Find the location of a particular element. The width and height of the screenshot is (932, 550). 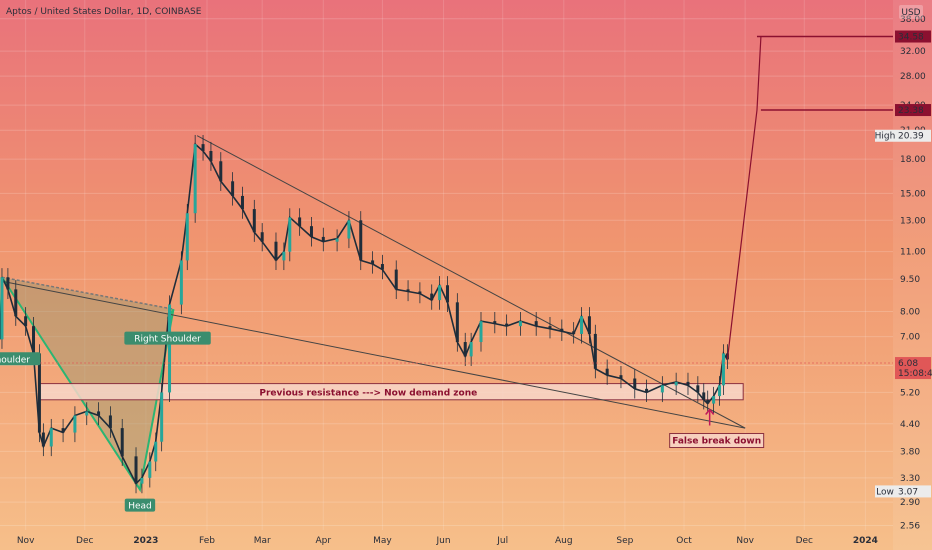

x-tick-label: Apr is located at coordinates (324, 541).